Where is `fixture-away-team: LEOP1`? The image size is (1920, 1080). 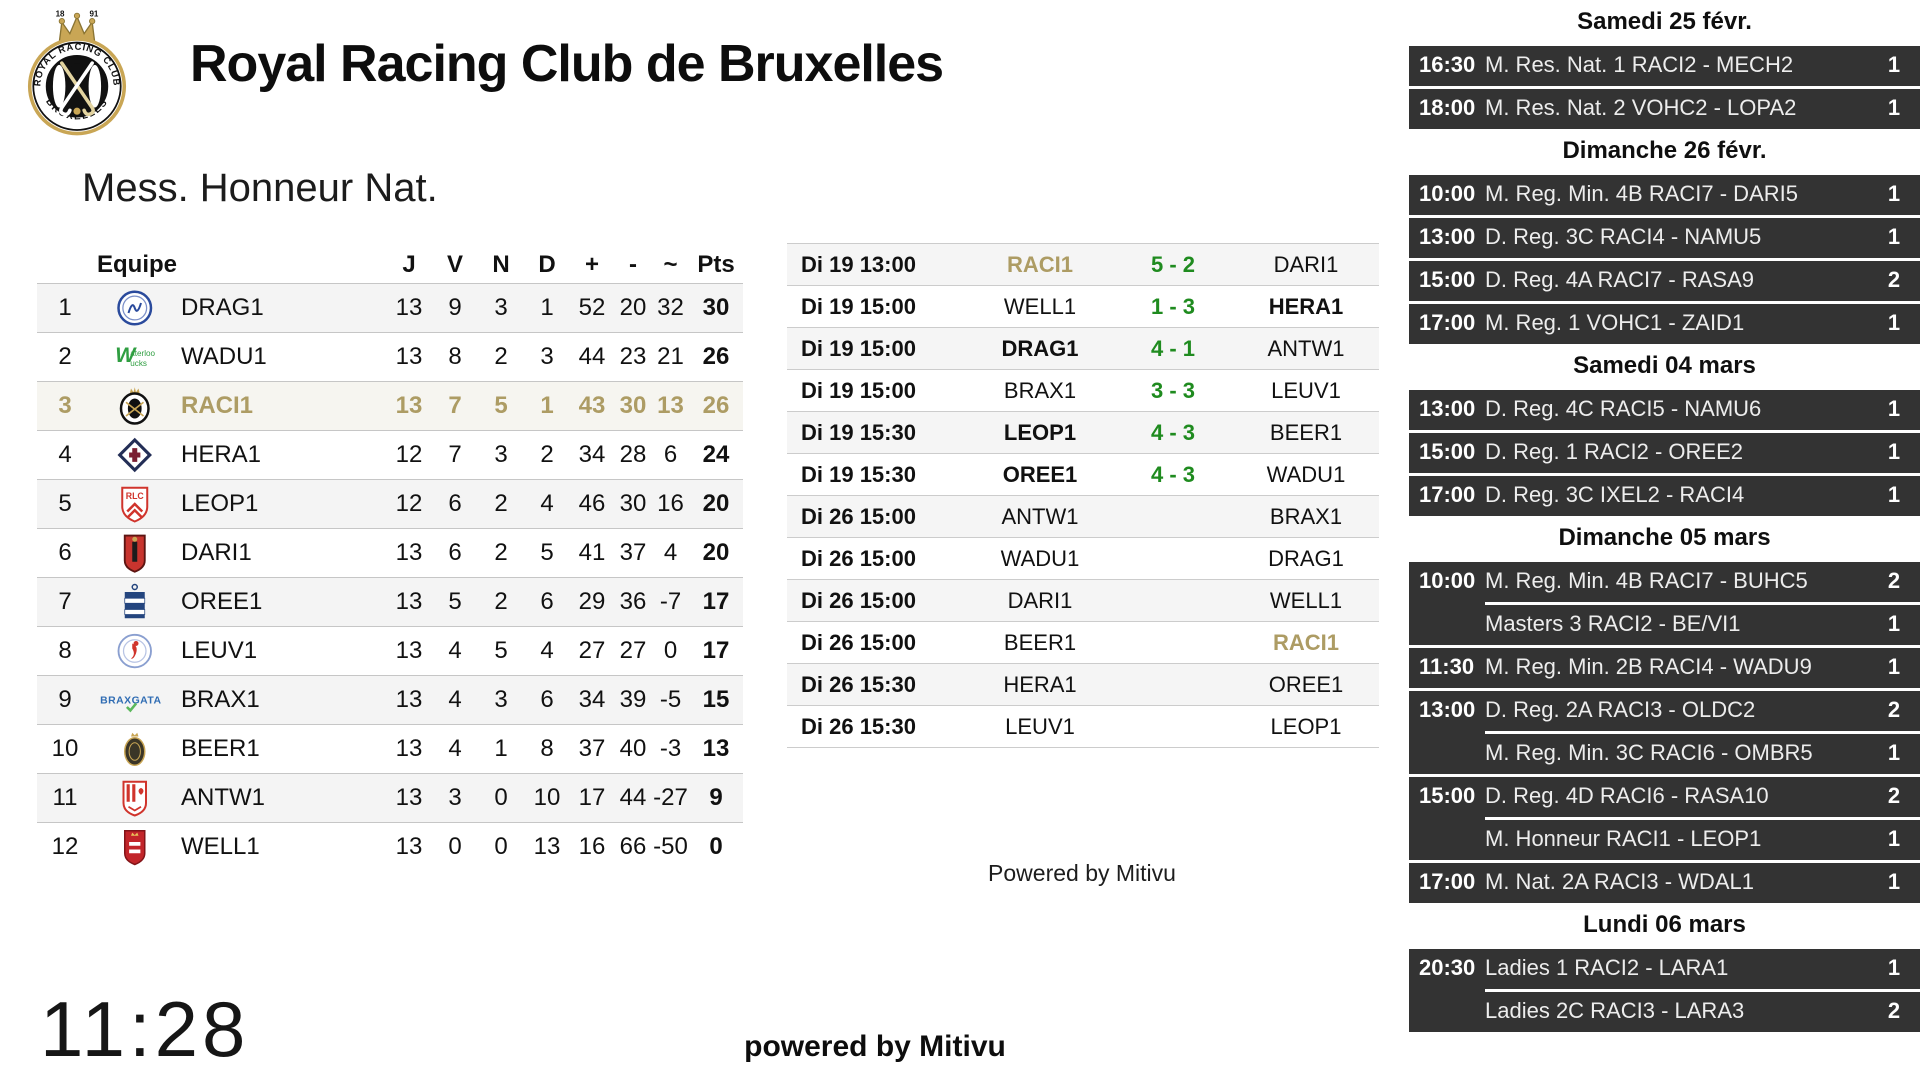
fixture-away-team: LEOP1 is located at coordinates (1306, 726).